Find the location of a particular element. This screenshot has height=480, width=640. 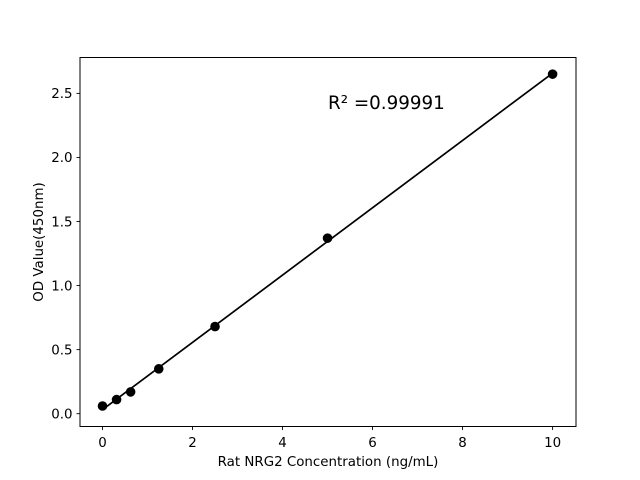

y-tick-label: 2.0 is located at coordinates (61, 158).